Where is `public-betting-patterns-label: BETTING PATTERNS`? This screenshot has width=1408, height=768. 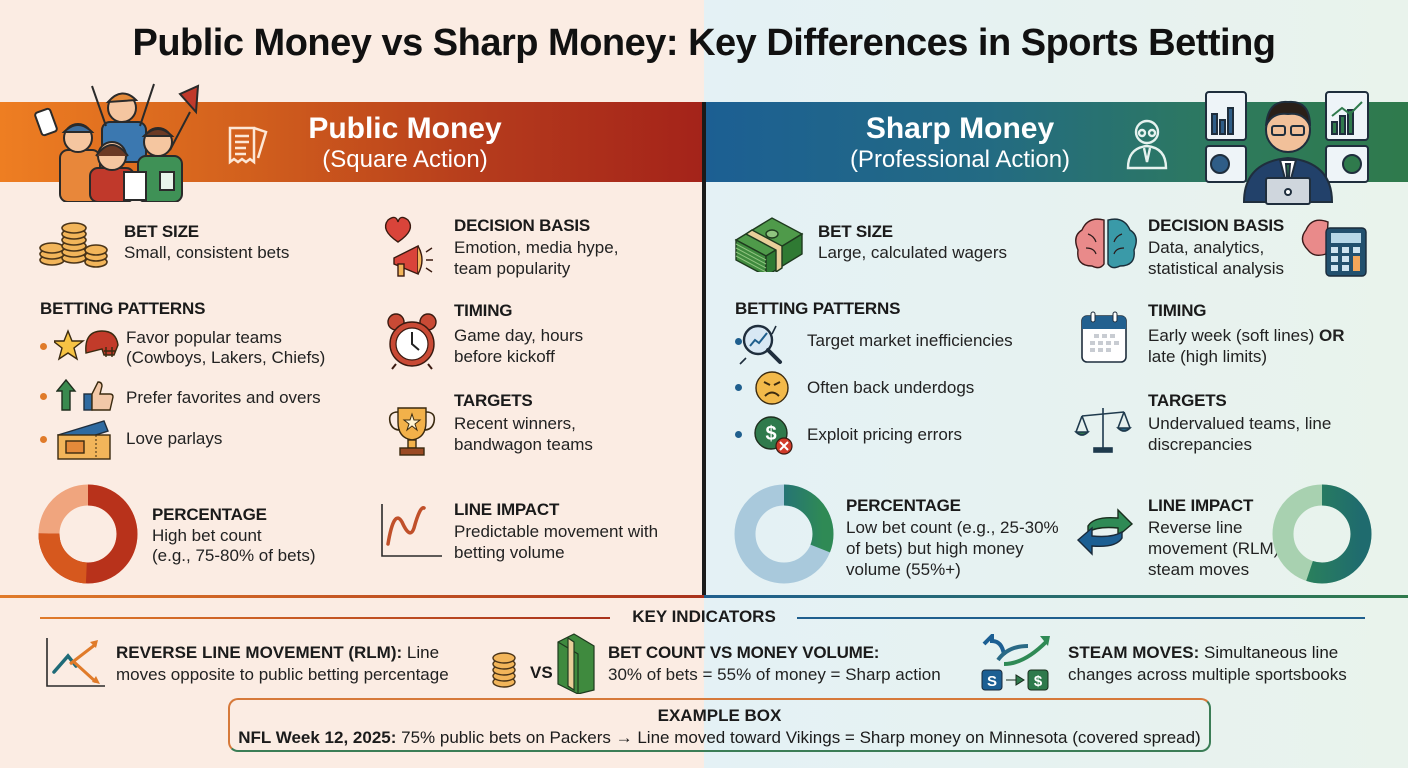 public-betting-patterns-label: BETTING PATTERNS is located at coordinates (123, 308).